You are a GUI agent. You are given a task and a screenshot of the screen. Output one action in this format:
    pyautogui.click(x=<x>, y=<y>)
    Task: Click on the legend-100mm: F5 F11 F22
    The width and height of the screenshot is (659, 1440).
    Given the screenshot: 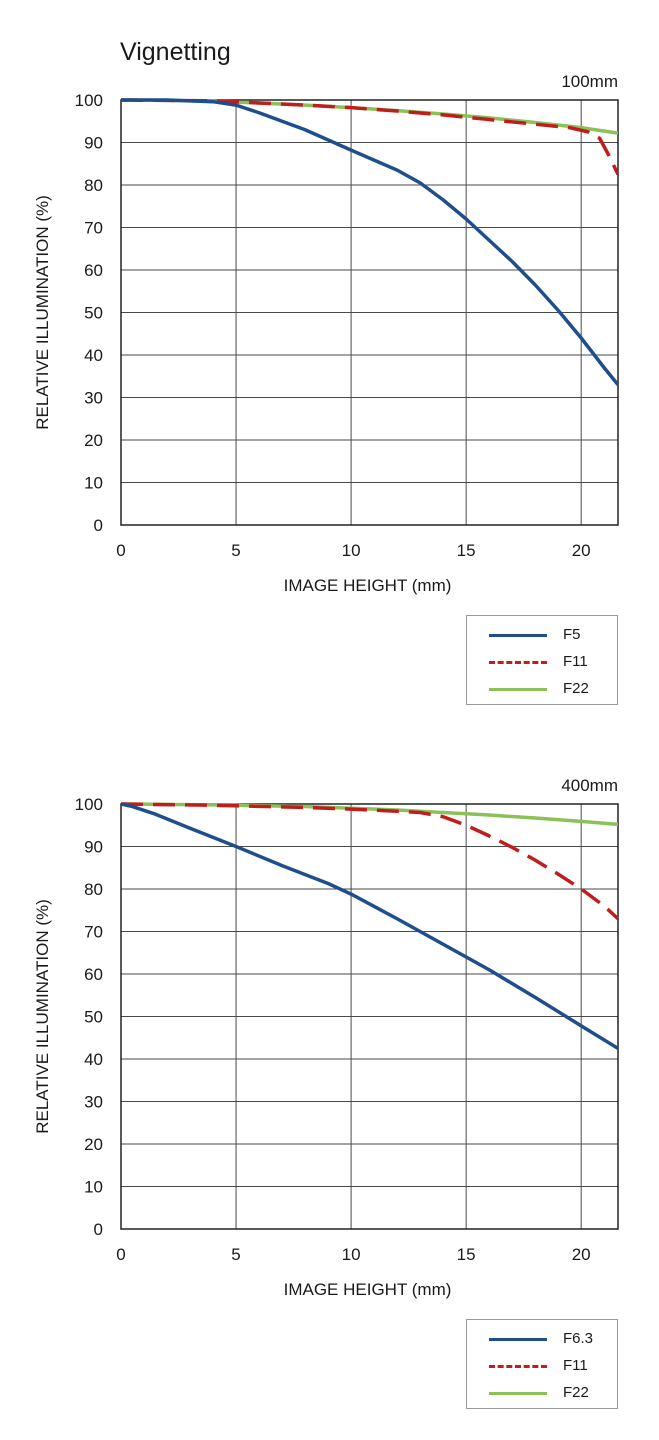 What is the action you would take?
    pyautogui.click(x=542, y=660)
    